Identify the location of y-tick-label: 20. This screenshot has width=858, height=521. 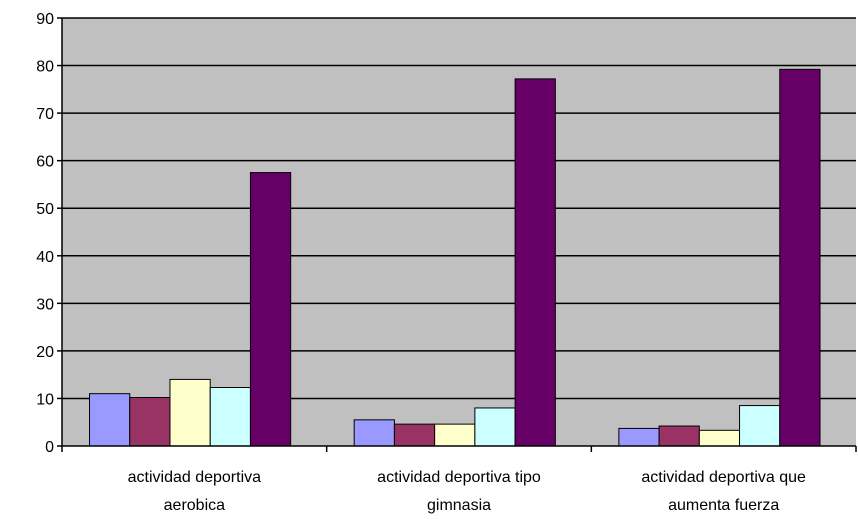
(45, 352).